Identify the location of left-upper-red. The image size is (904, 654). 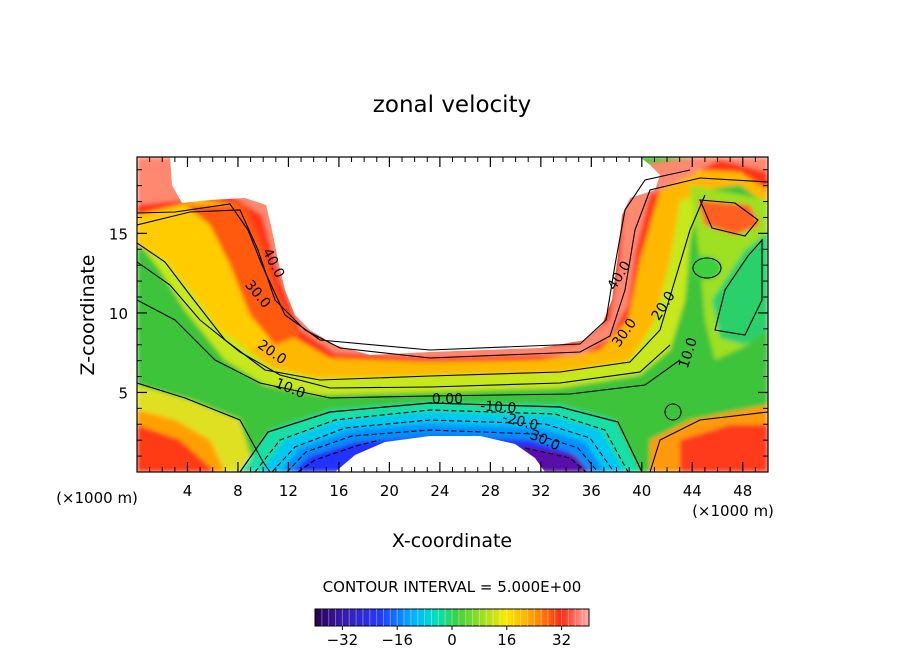
(242, 275).